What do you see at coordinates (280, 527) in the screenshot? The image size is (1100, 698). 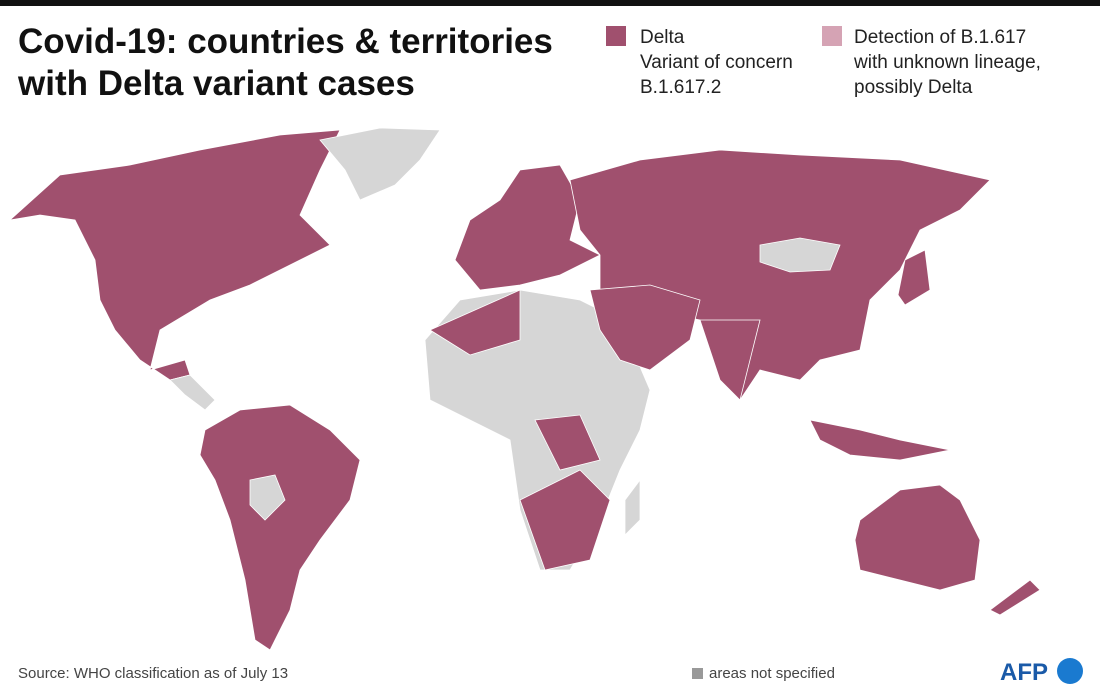 I see `south-america` at bounding box center [280, 527].